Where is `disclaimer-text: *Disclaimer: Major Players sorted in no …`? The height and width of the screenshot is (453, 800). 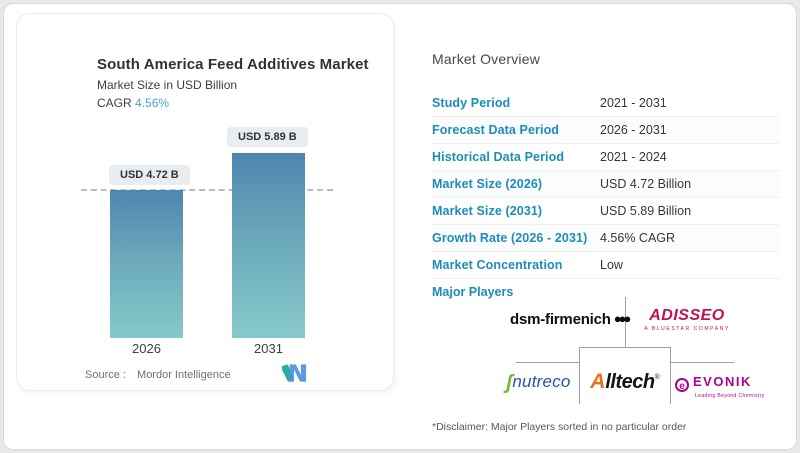
disclaimer-text: *Disclaimer: Major Players sorted in no … is located at coordinates (559, 427).